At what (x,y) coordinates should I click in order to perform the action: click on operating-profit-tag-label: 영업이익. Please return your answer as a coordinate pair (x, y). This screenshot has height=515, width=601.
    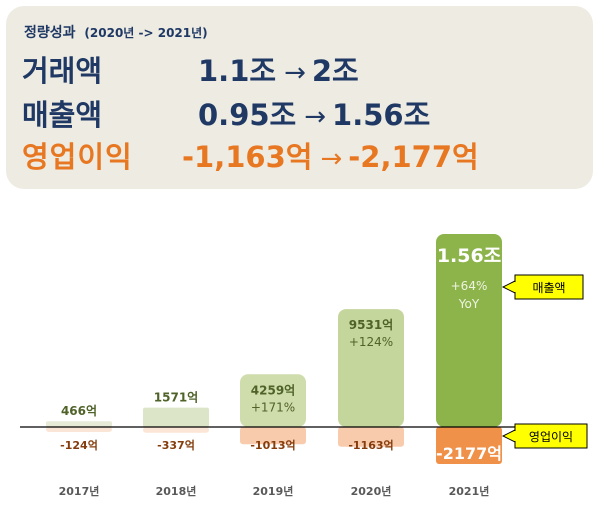
    Looking at the image, I should click on (551, 437).